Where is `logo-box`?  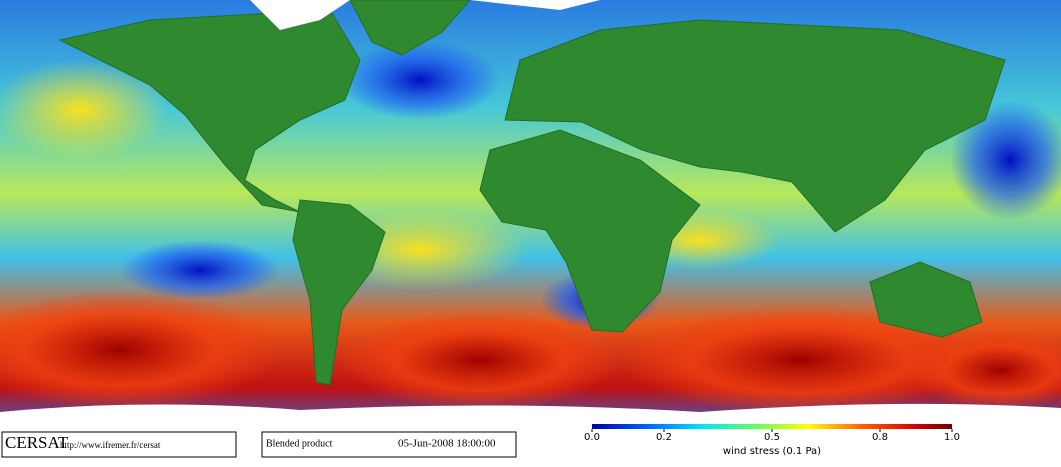 logo-box is located at coordinates (119, 444).